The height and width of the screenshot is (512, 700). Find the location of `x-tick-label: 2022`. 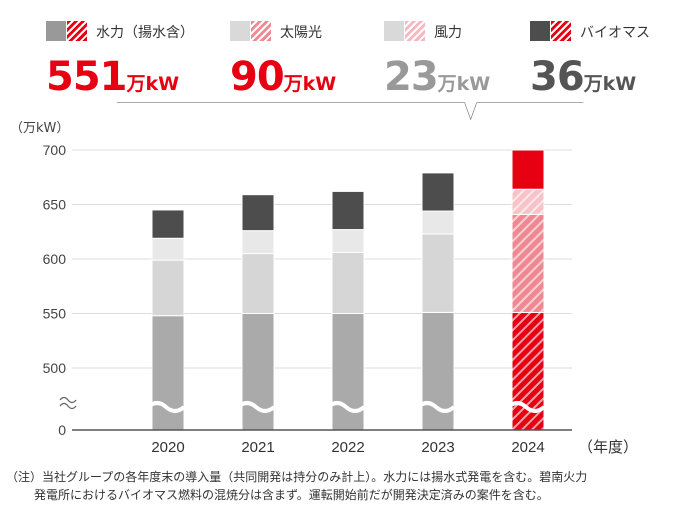

x-tick-label: 2022 is located at coordinates (347, 447).